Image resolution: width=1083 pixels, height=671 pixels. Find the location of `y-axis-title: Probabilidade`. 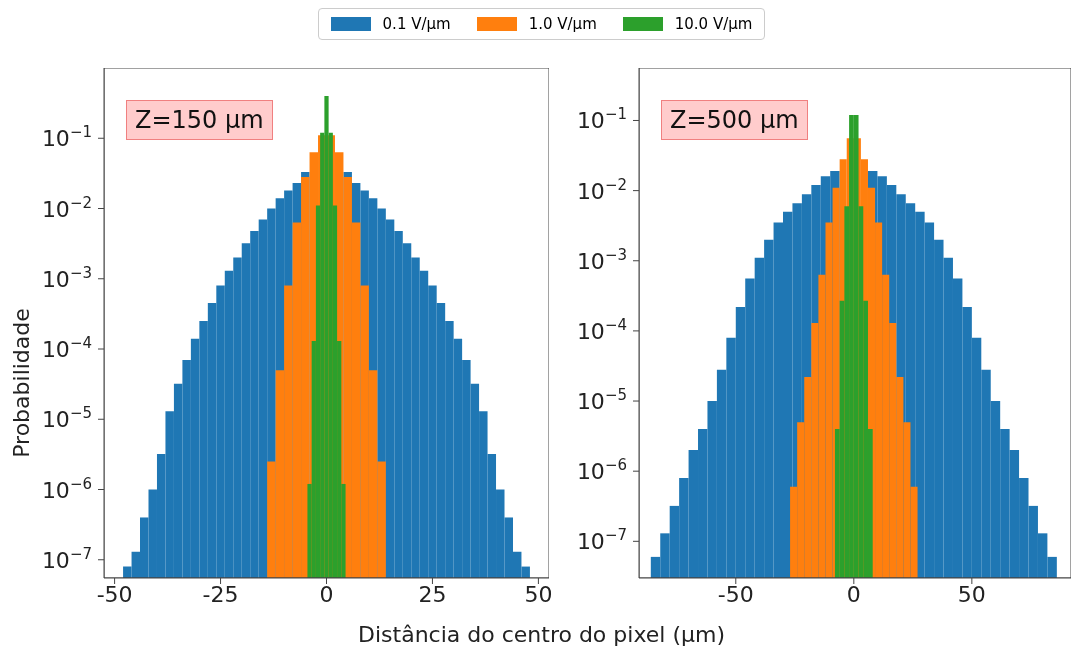

y-axis-title: Probabilidade is located at coordinates (21, 383).